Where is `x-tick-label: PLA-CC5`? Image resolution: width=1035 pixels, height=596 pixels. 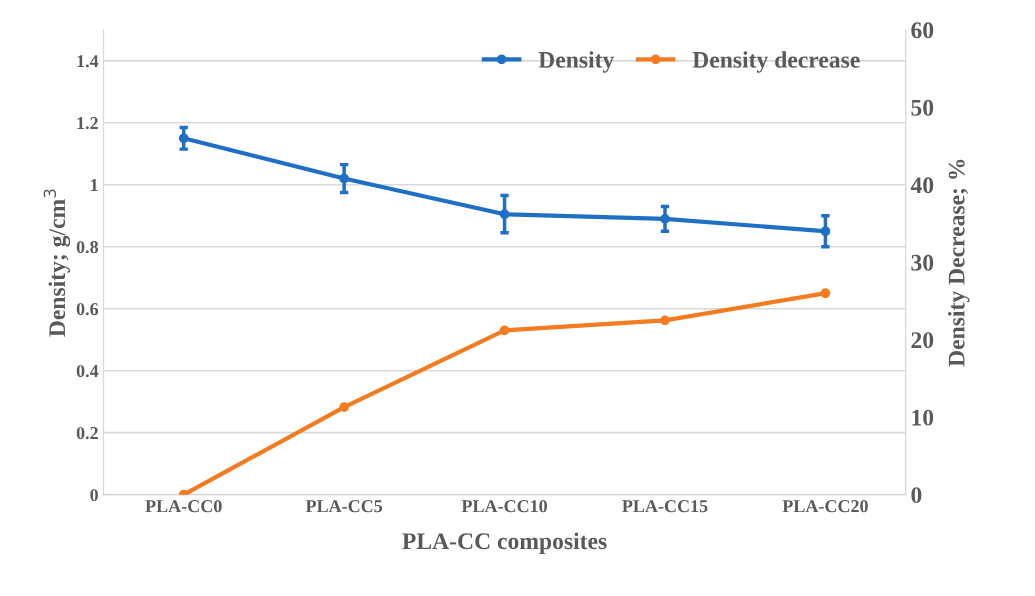
x-tick-label: PLA-CC5 is located at coordinates (344, 506).